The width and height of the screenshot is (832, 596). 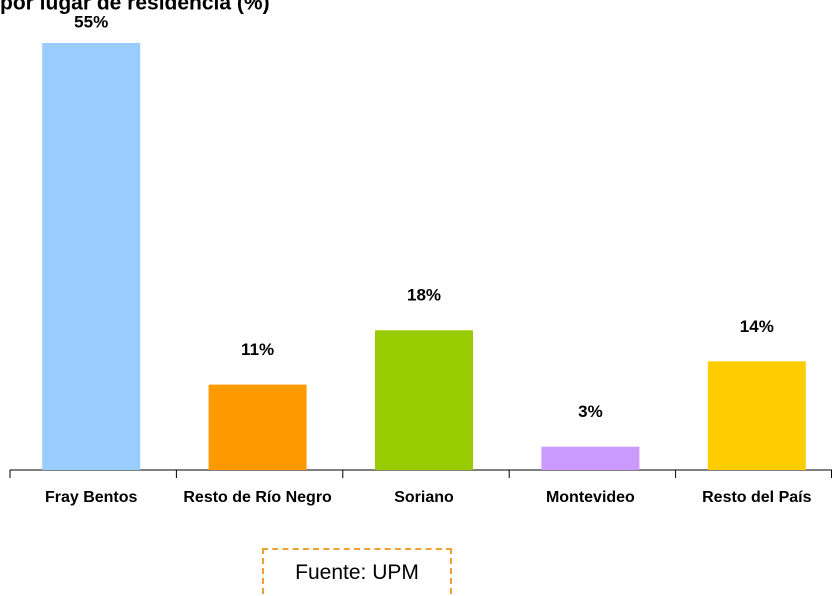 I want to click on data-label: 3%, so click(x=590, y=411).